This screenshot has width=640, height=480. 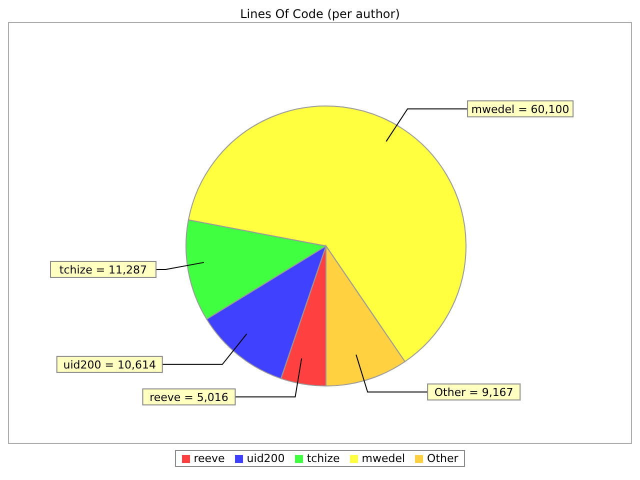 What do you see at coordinates (323, 458) in the screenshot?
I see `legend-label: tchize` at bounding box center [323, 458].